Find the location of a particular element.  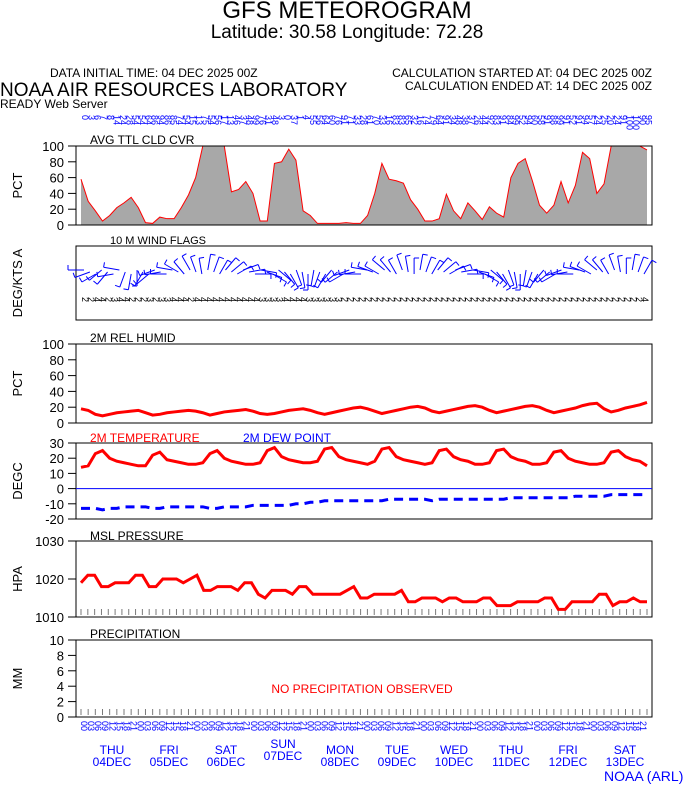

cloud-top-number: 8 is located at coordinates (110, 117).